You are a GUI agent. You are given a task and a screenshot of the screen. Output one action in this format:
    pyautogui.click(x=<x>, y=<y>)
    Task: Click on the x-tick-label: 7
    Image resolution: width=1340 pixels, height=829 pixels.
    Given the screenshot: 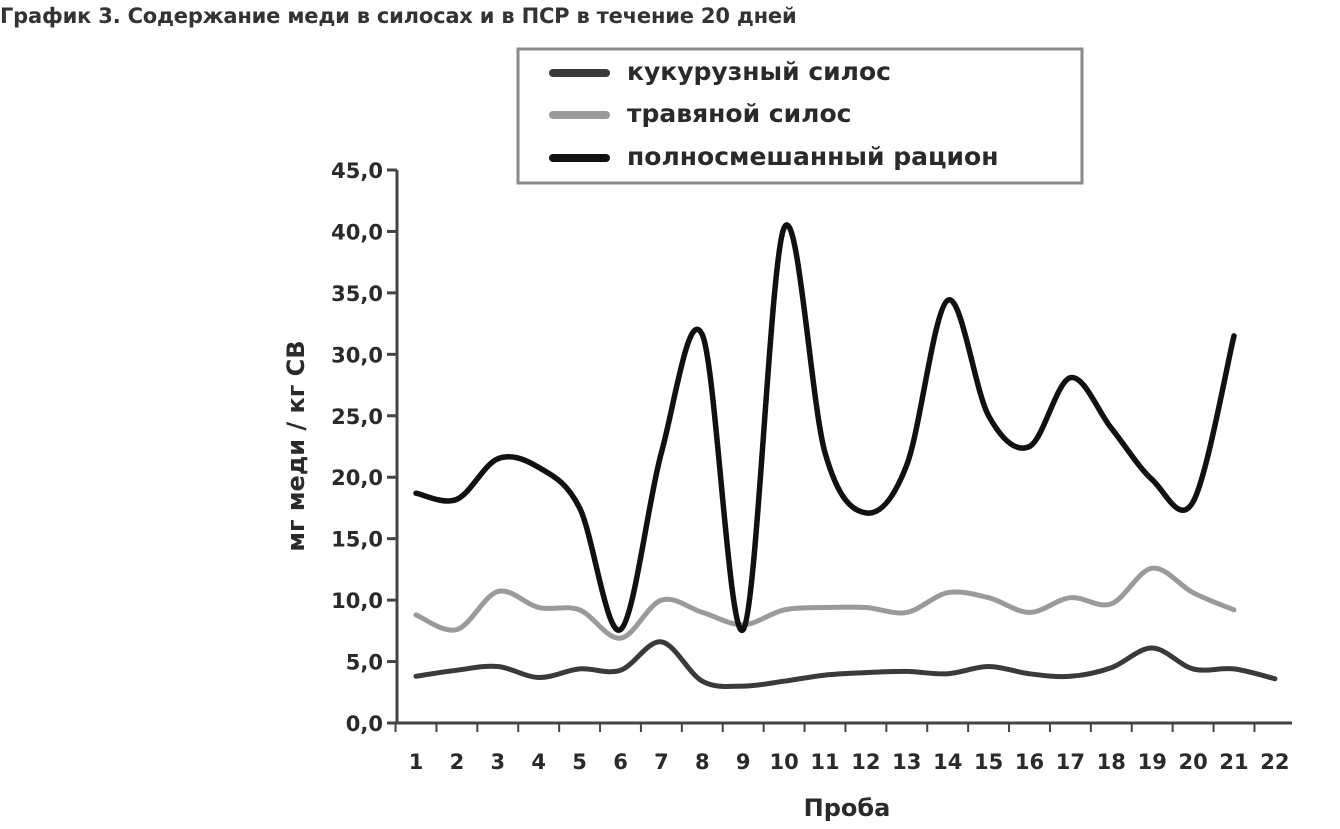 What is the action you would take?
    pyautogui.click(x=661, y=762)
    